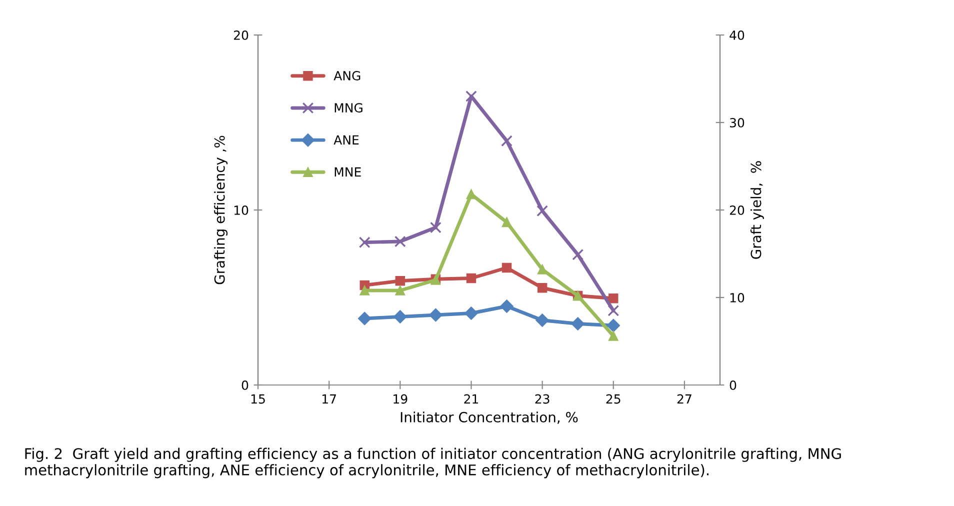  I want to click on y2-axis-title: Graft yield, %, so click(757, 210).